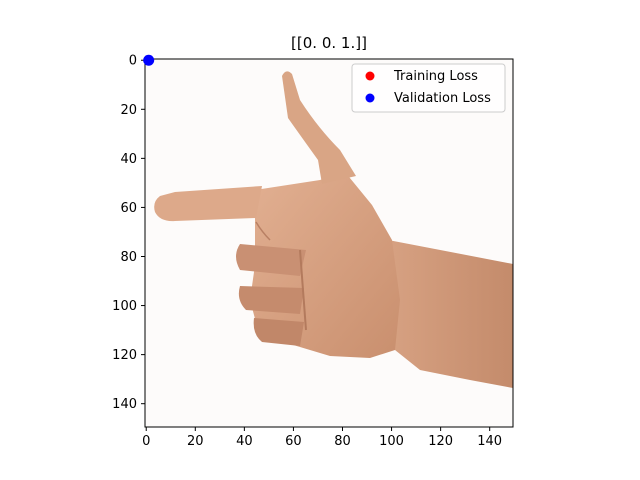 This screenshot has height=480, width=640. What do you see at coordinates (329, 43) in the screenshot?
I see `chart-title: [[0. 0. 1.]]` at bounding box center [329, 43].